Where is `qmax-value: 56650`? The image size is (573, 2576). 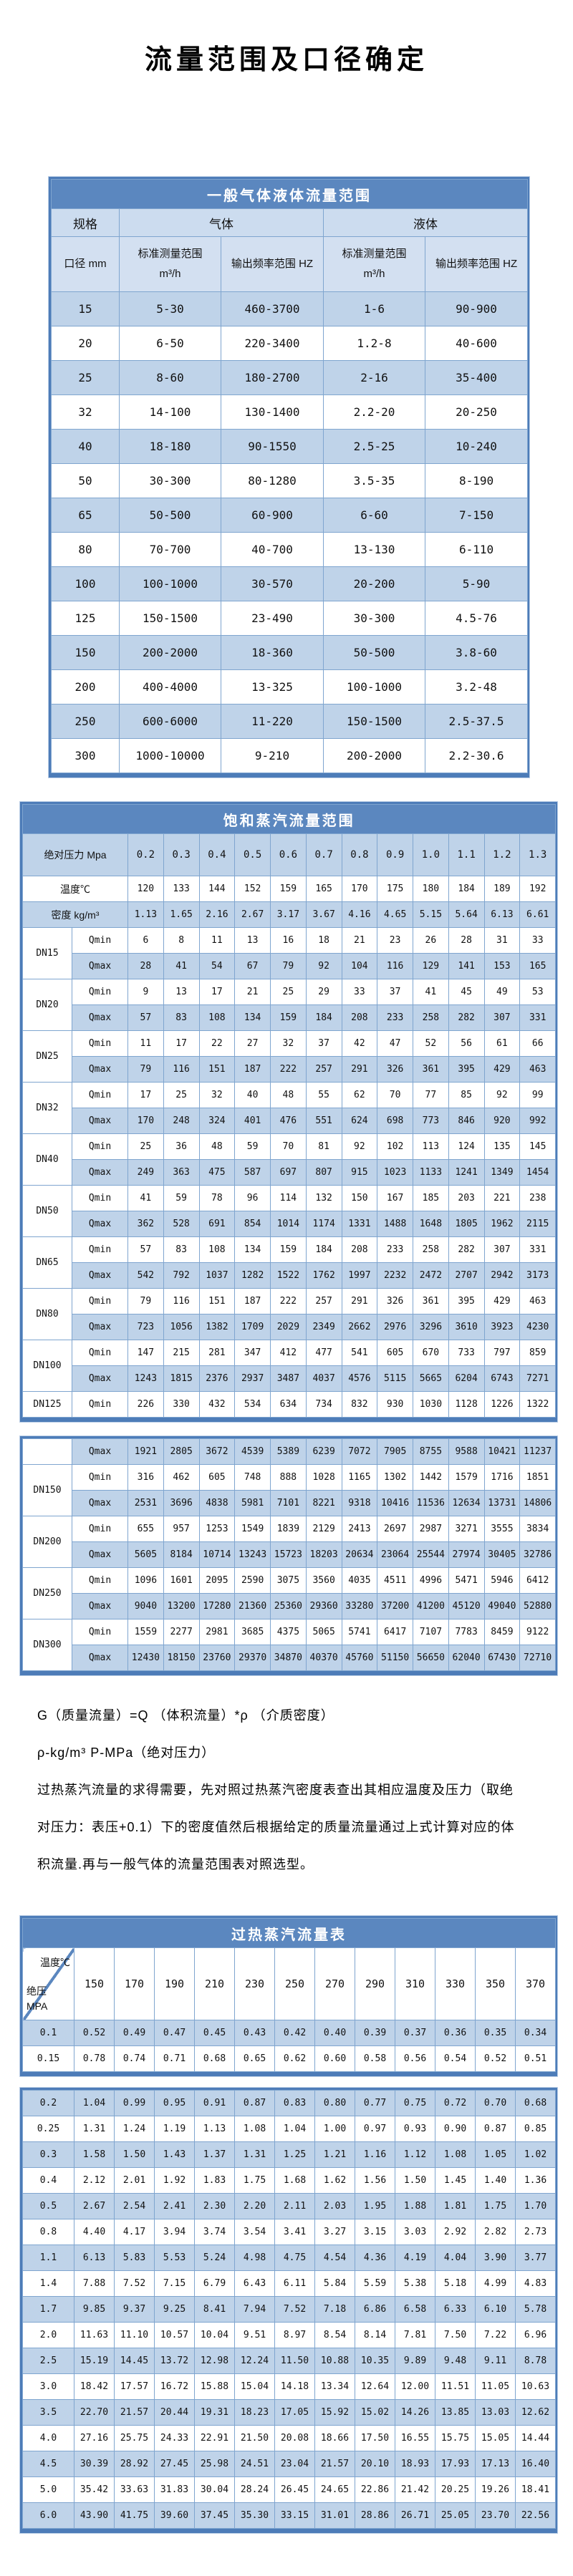
qmax-value: 56650 is located at coordinates (431, 1658).